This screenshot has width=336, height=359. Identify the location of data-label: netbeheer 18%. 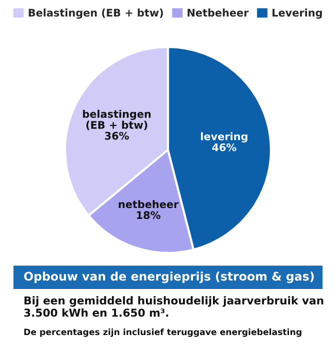
(148, 210).